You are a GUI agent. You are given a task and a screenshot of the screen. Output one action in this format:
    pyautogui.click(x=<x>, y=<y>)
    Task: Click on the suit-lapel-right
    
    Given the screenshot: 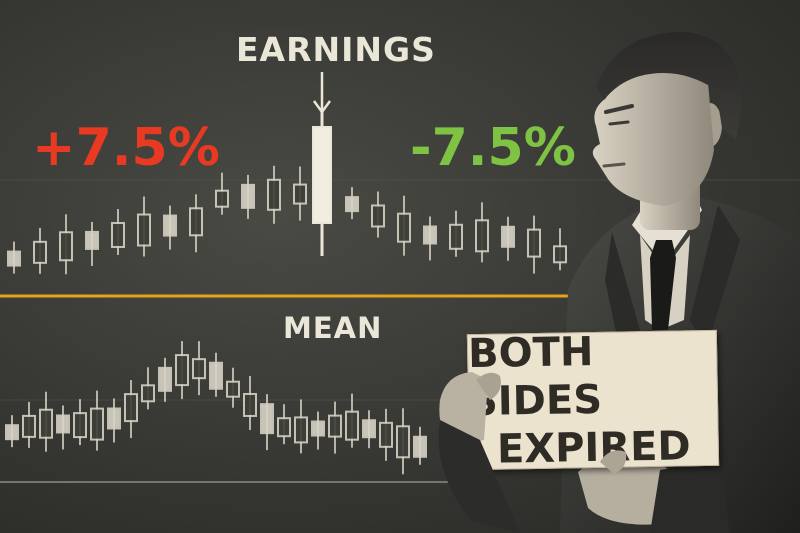 What is the action you would take?
    pyautogui.click(x=715, y=277)
    